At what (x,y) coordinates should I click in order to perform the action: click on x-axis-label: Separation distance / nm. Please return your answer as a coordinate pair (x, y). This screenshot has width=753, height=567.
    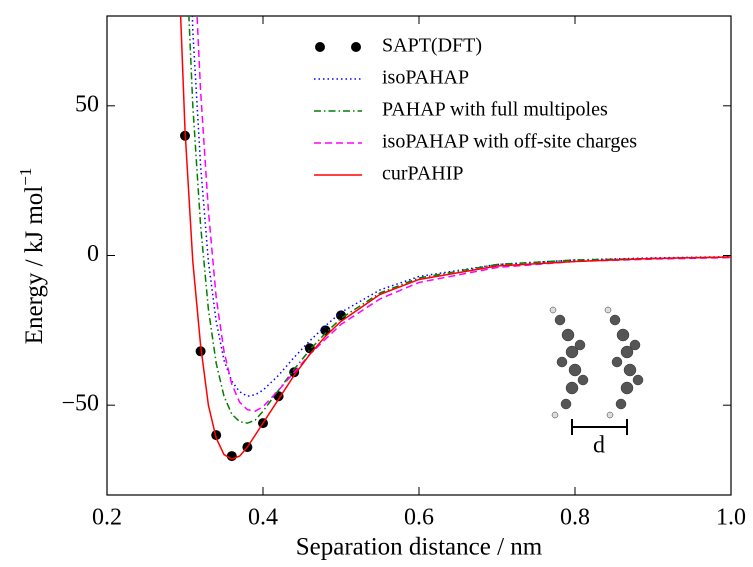
    Looking at the image, I should click on (419, 547).